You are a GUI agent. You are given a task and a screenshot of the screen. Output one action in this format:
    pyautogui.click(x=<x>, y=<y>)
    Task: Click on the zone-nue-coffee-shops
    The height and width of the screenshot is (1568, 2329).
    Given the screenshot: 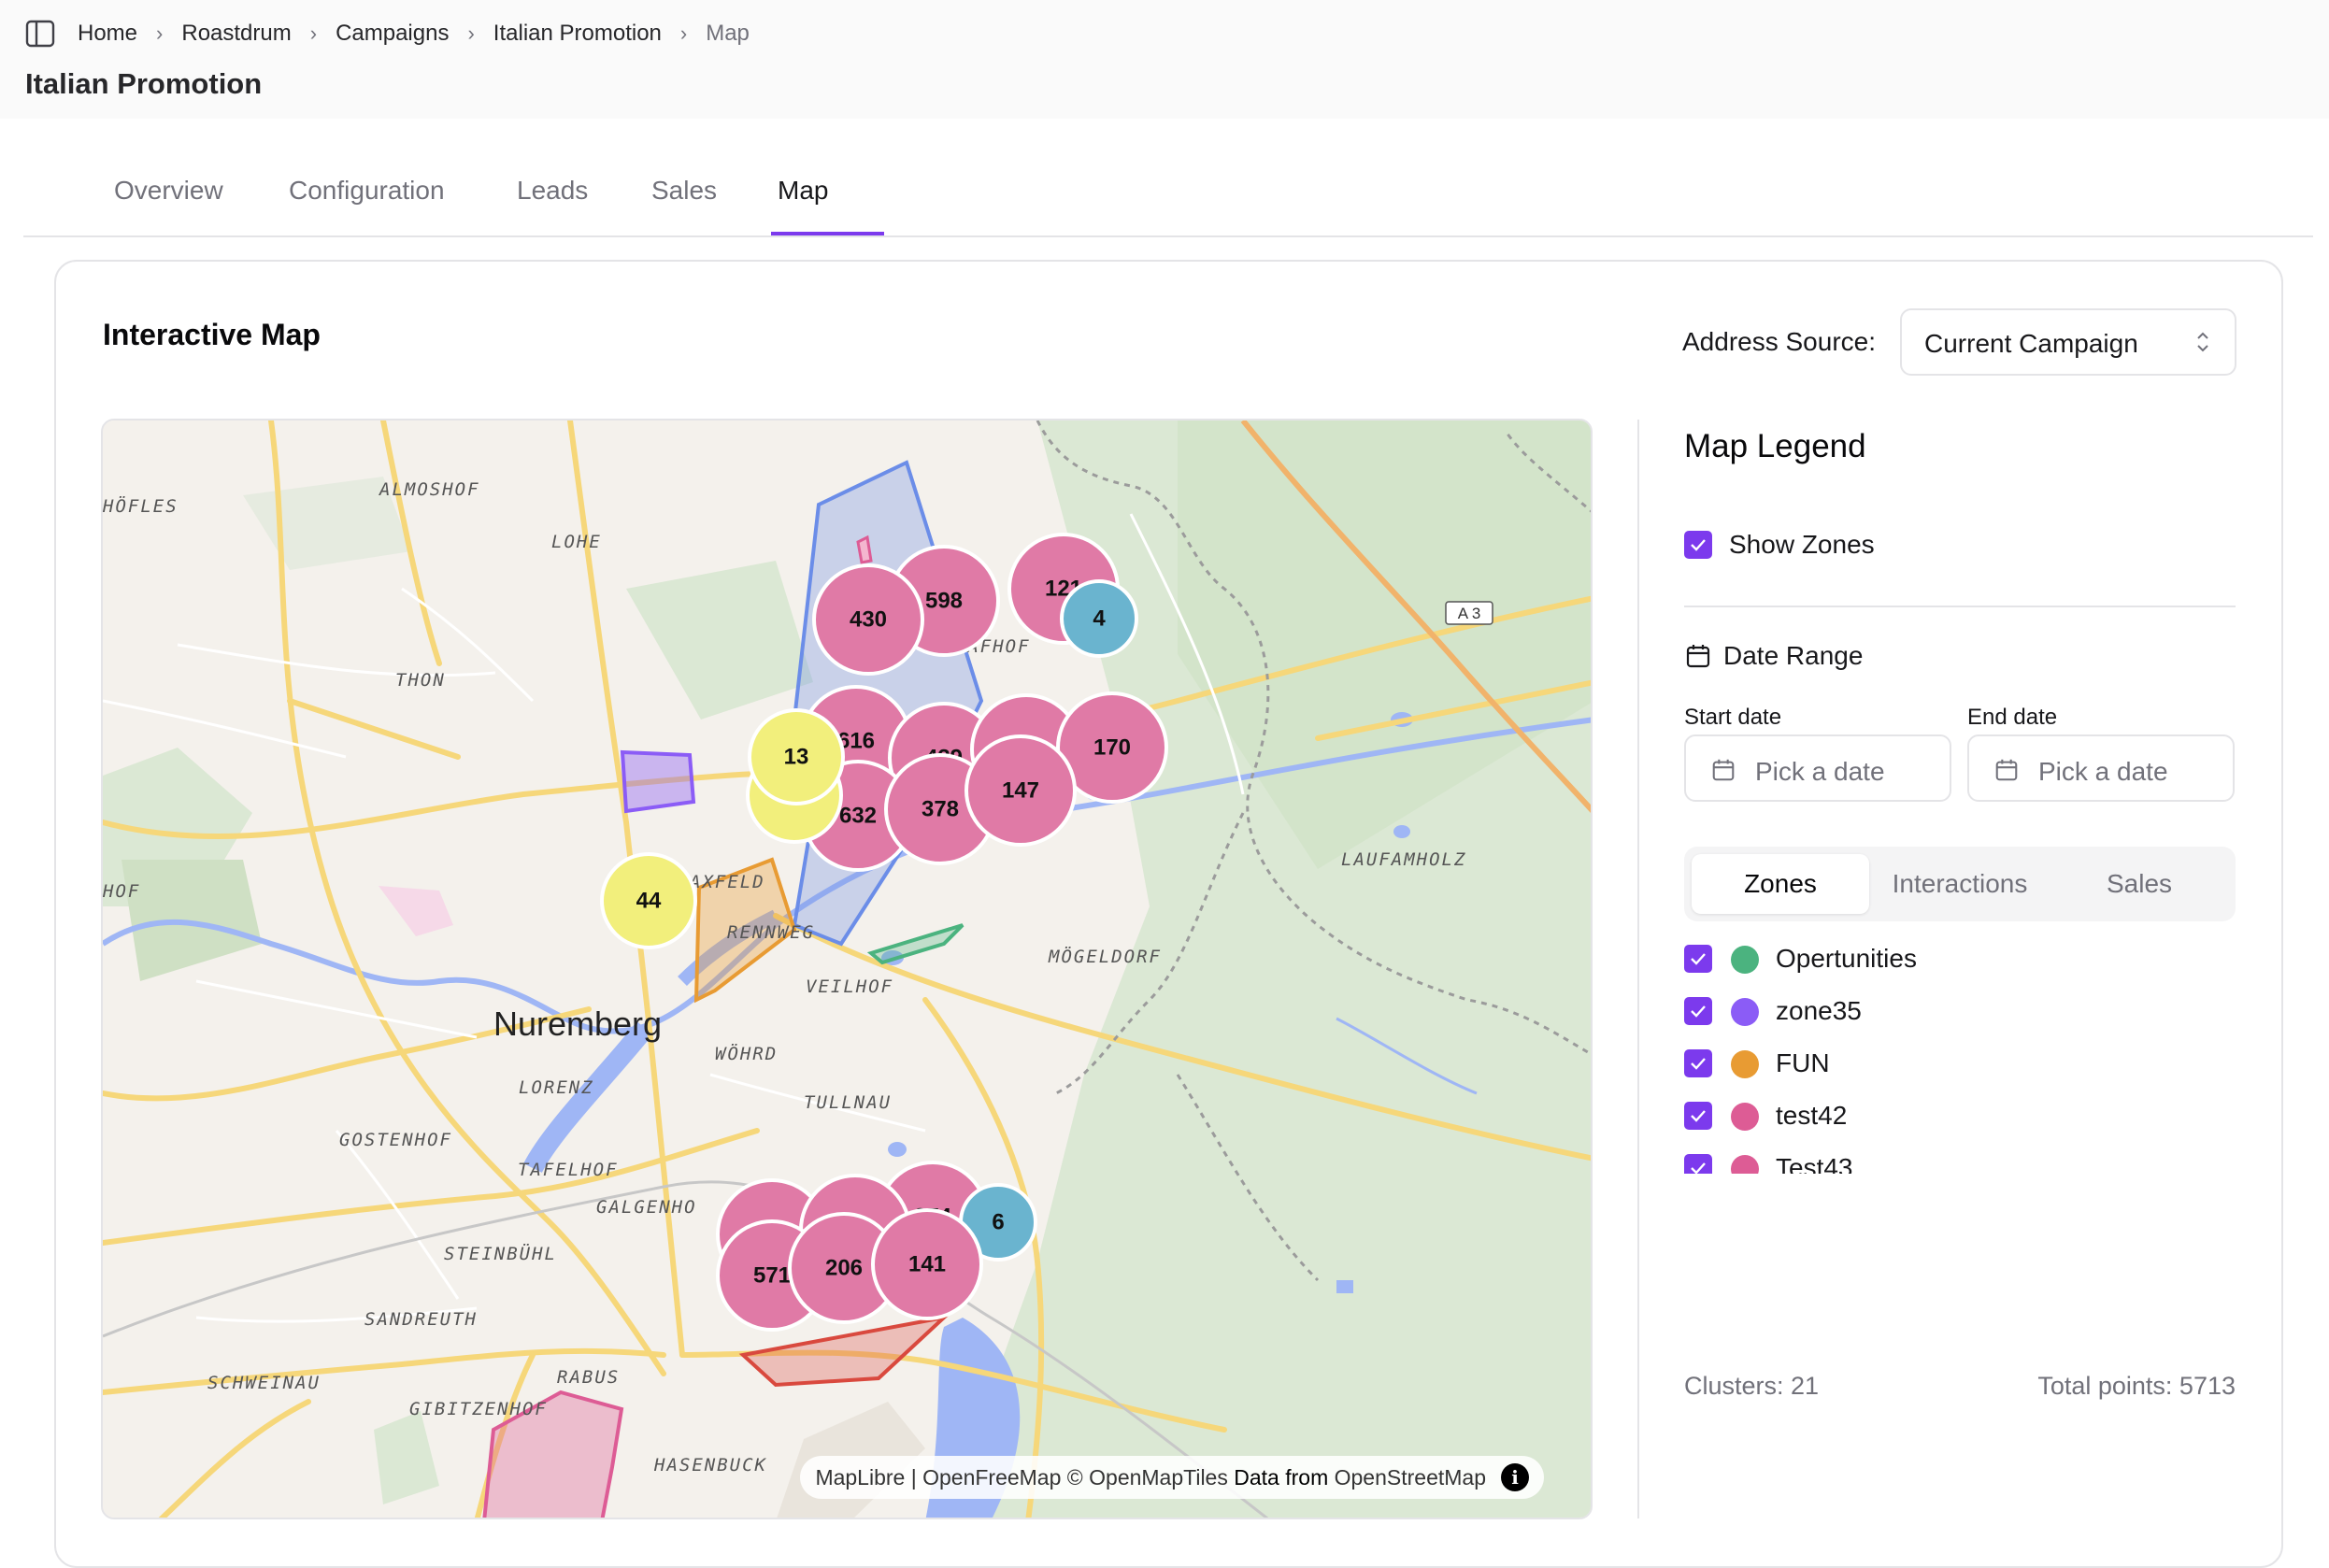 What is the action you would take?
    pyautogui.click(x=844, y=1351)
    